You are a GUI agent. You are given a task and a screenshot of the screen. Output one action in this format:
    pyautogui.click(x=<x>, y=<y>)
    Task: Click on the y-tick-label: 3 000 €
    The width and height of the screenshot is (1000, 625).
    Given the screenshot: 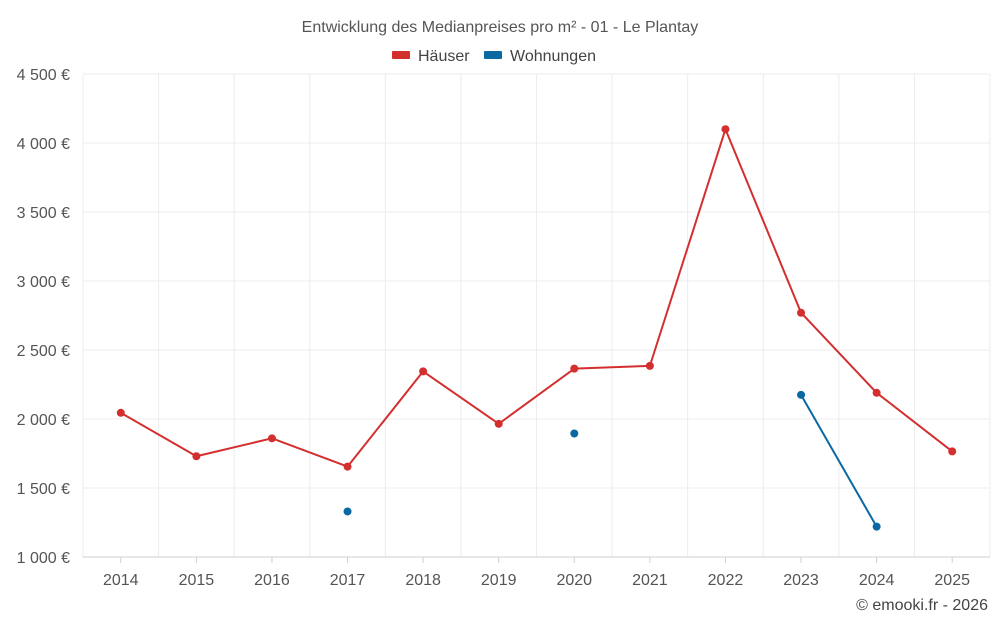 What is the action you would take?
    pyautogui.click(x=43, y=282)
    